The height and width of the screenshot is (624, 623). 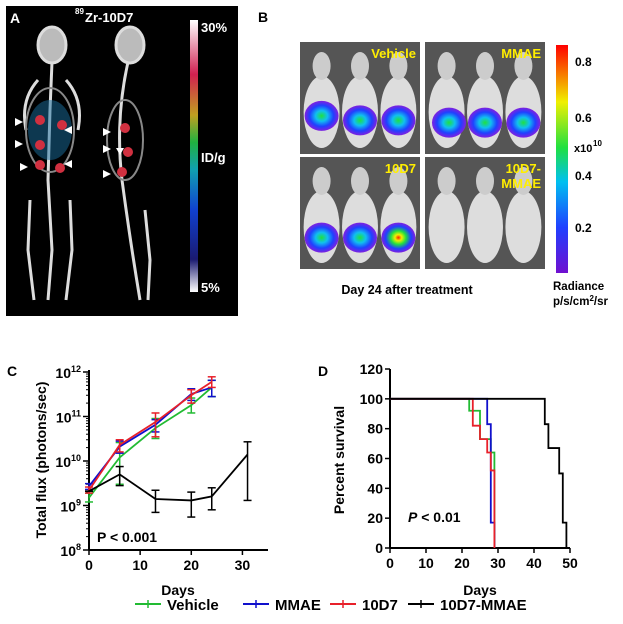 What do you see at coordinates (380, 605) in the screenshot?
I see `legend-label: 10D7` at bounding box center [380, 605].